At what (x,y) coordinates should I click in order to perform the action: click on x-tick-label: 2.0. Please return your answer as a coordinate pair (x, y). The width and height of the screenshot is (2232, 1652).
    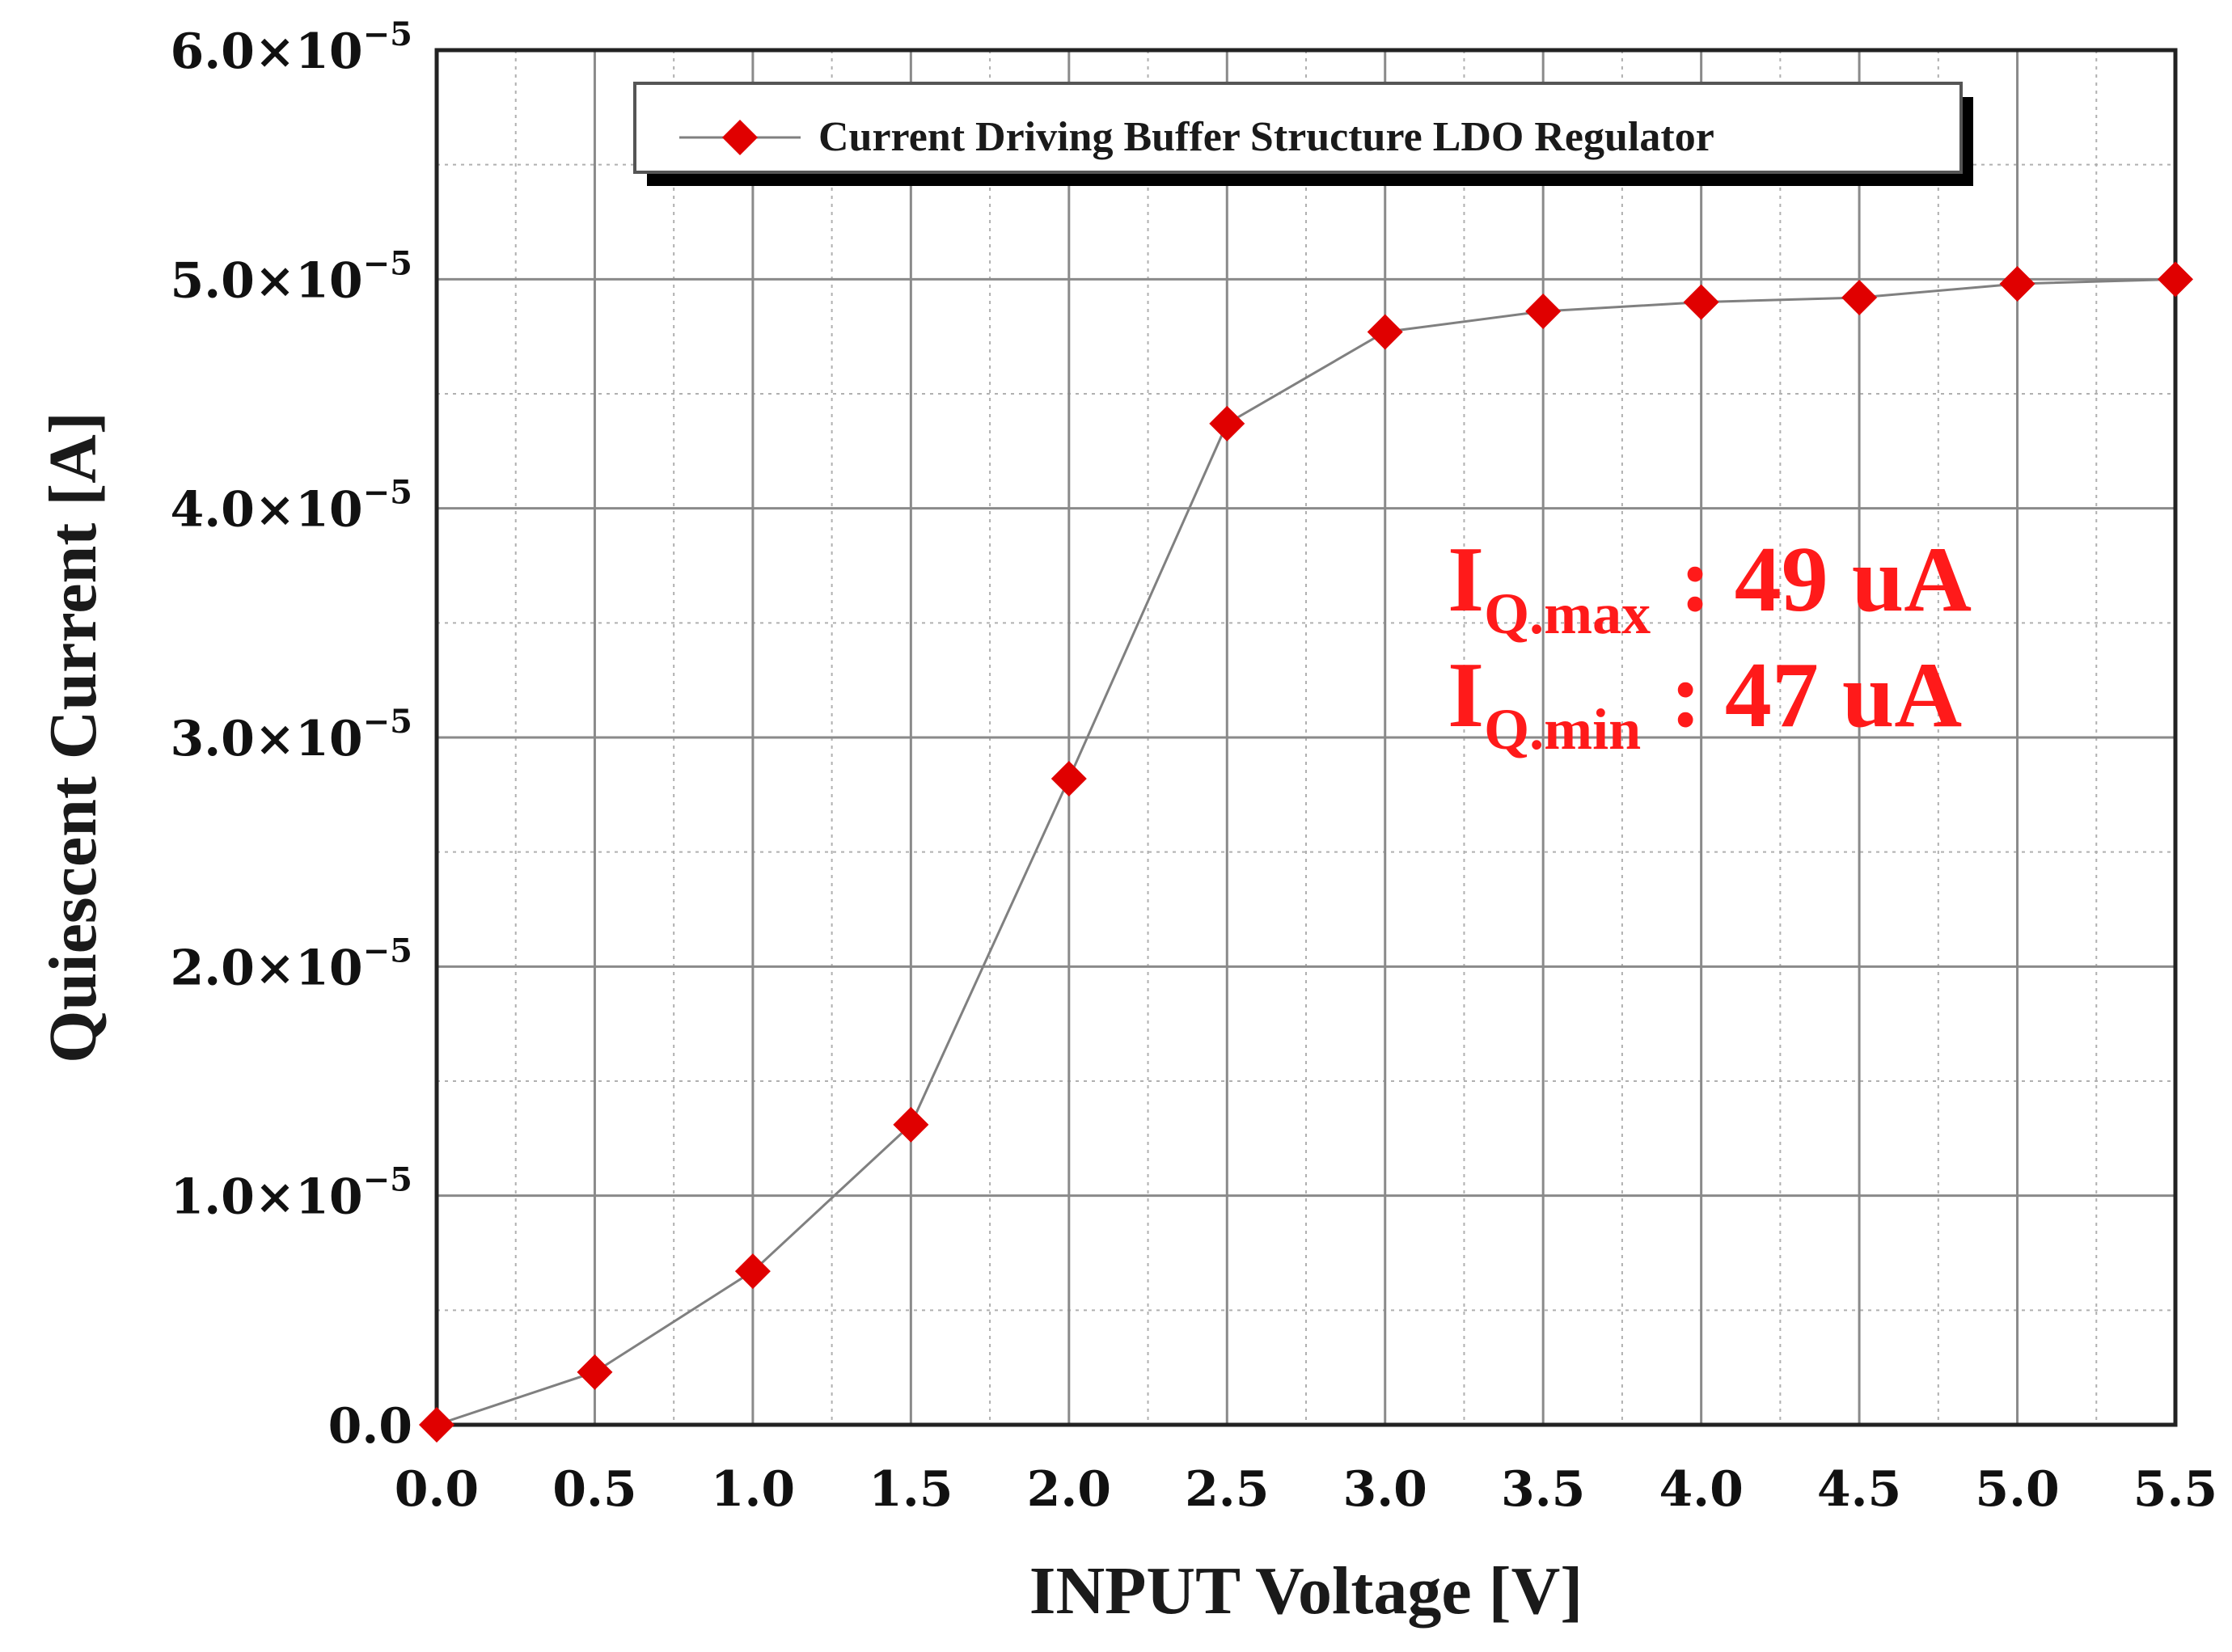
    Looking at the image, I should click on (1069, 1489).